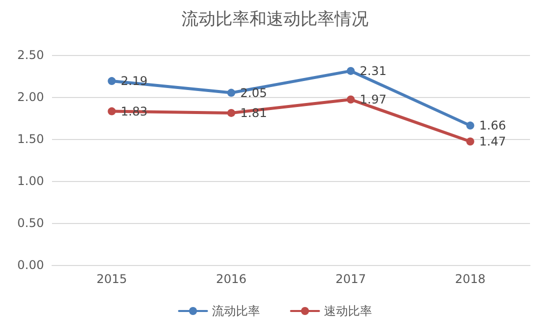 Image resolution: width=550 pixels, height=330 pixels. I want to click on chart-title: 流动比率和速动比率情况, so click(275, 20).